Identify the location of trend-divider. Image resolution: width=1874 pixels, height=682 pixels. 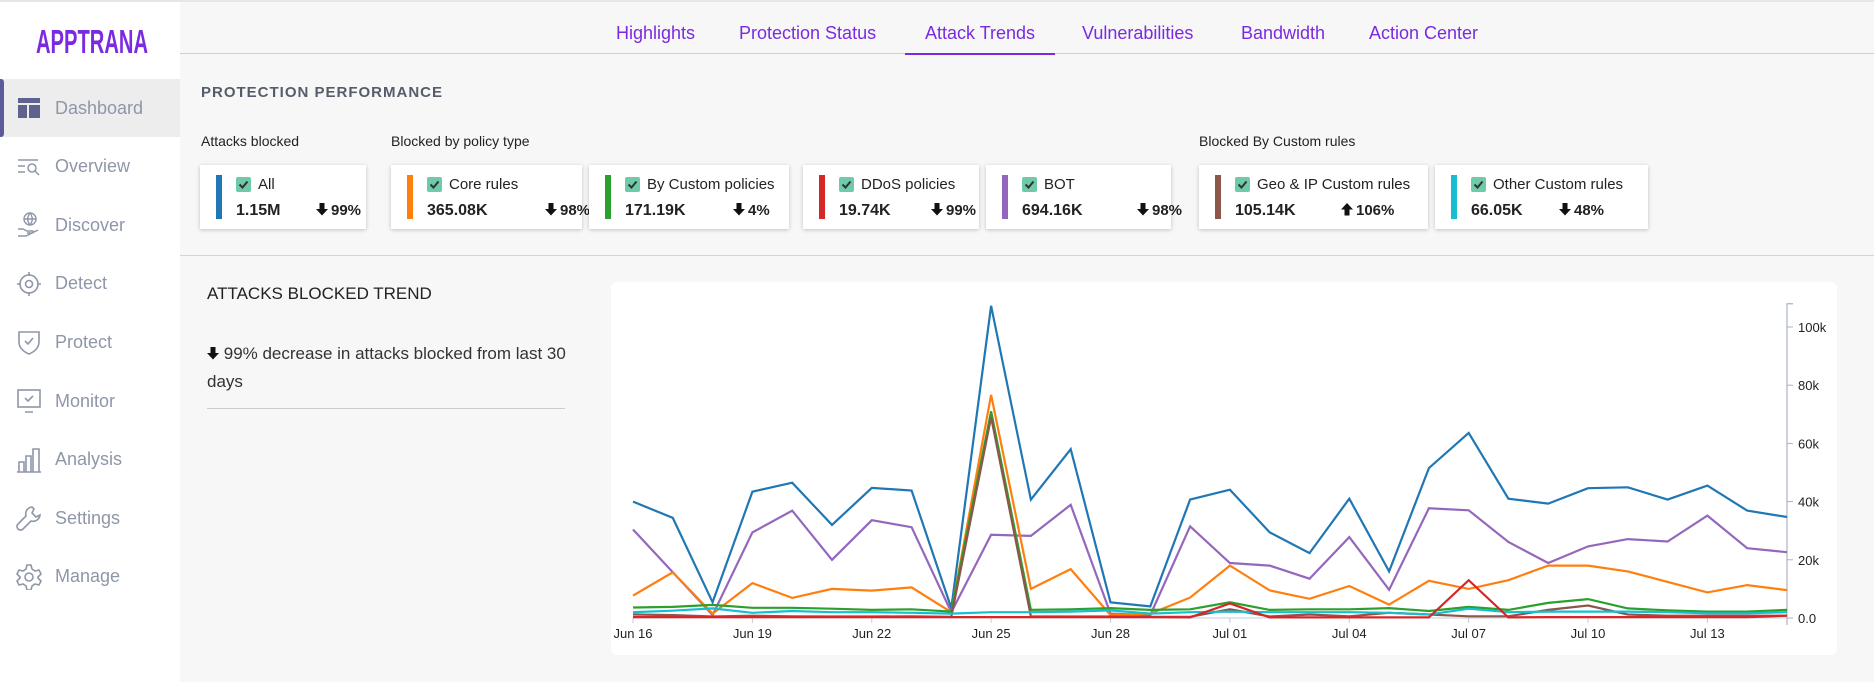
(386, 408).